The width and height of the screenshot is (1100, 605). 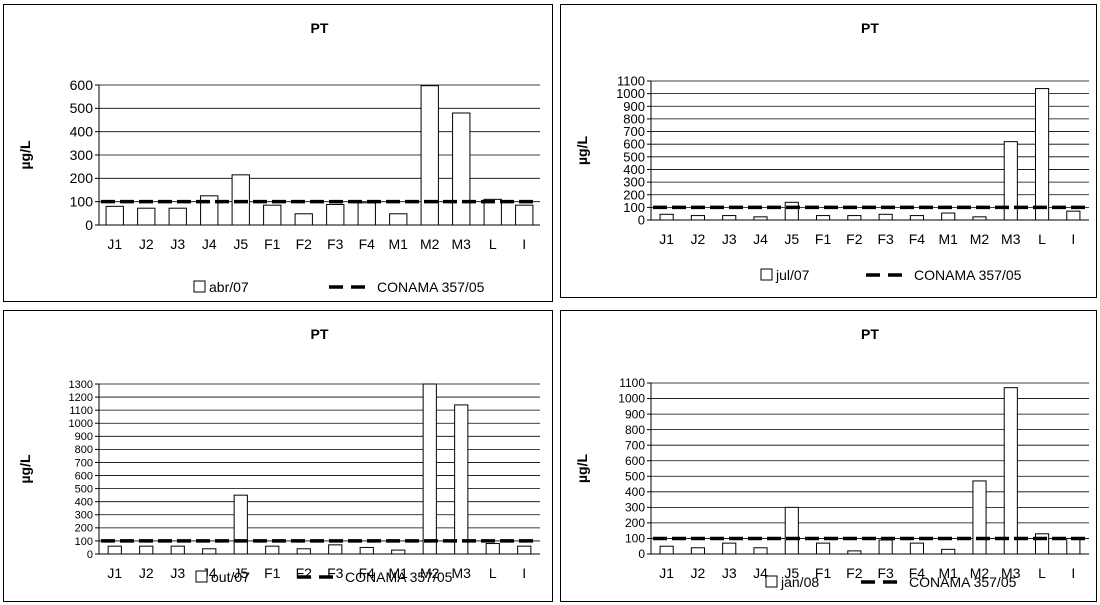 I want to click on y-tick-label: 900, so click(x=634, y=106).